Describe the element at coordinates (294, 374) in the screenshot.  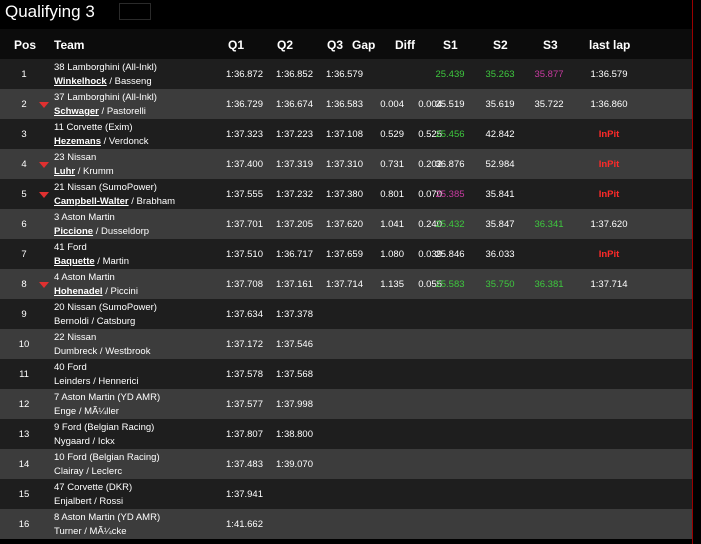
I see `q2-cell: 1:37.568` at that location.